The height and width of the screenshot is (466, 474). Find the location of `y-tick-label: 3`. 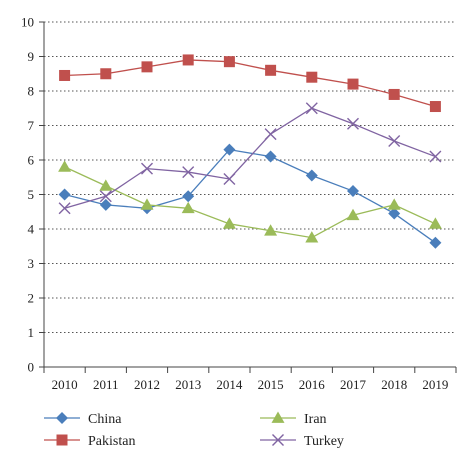

y-tick-label: 3 is located at coordinates (31, 263).